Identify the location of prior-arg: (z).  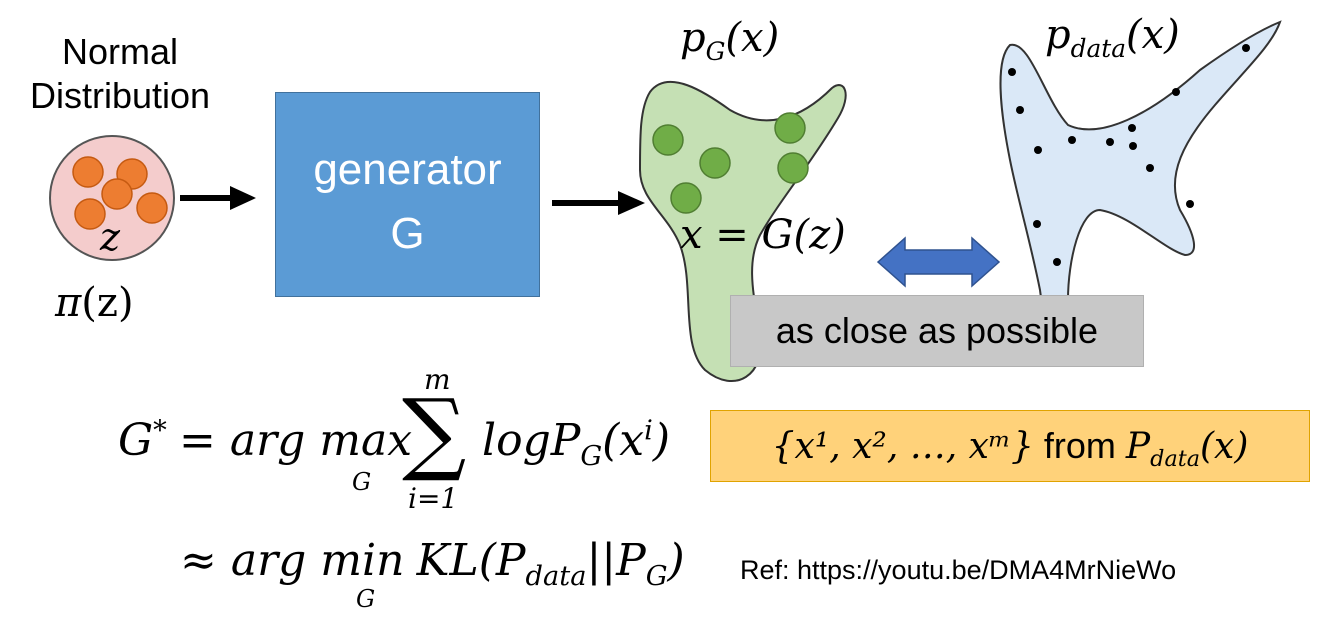
(107, 303).